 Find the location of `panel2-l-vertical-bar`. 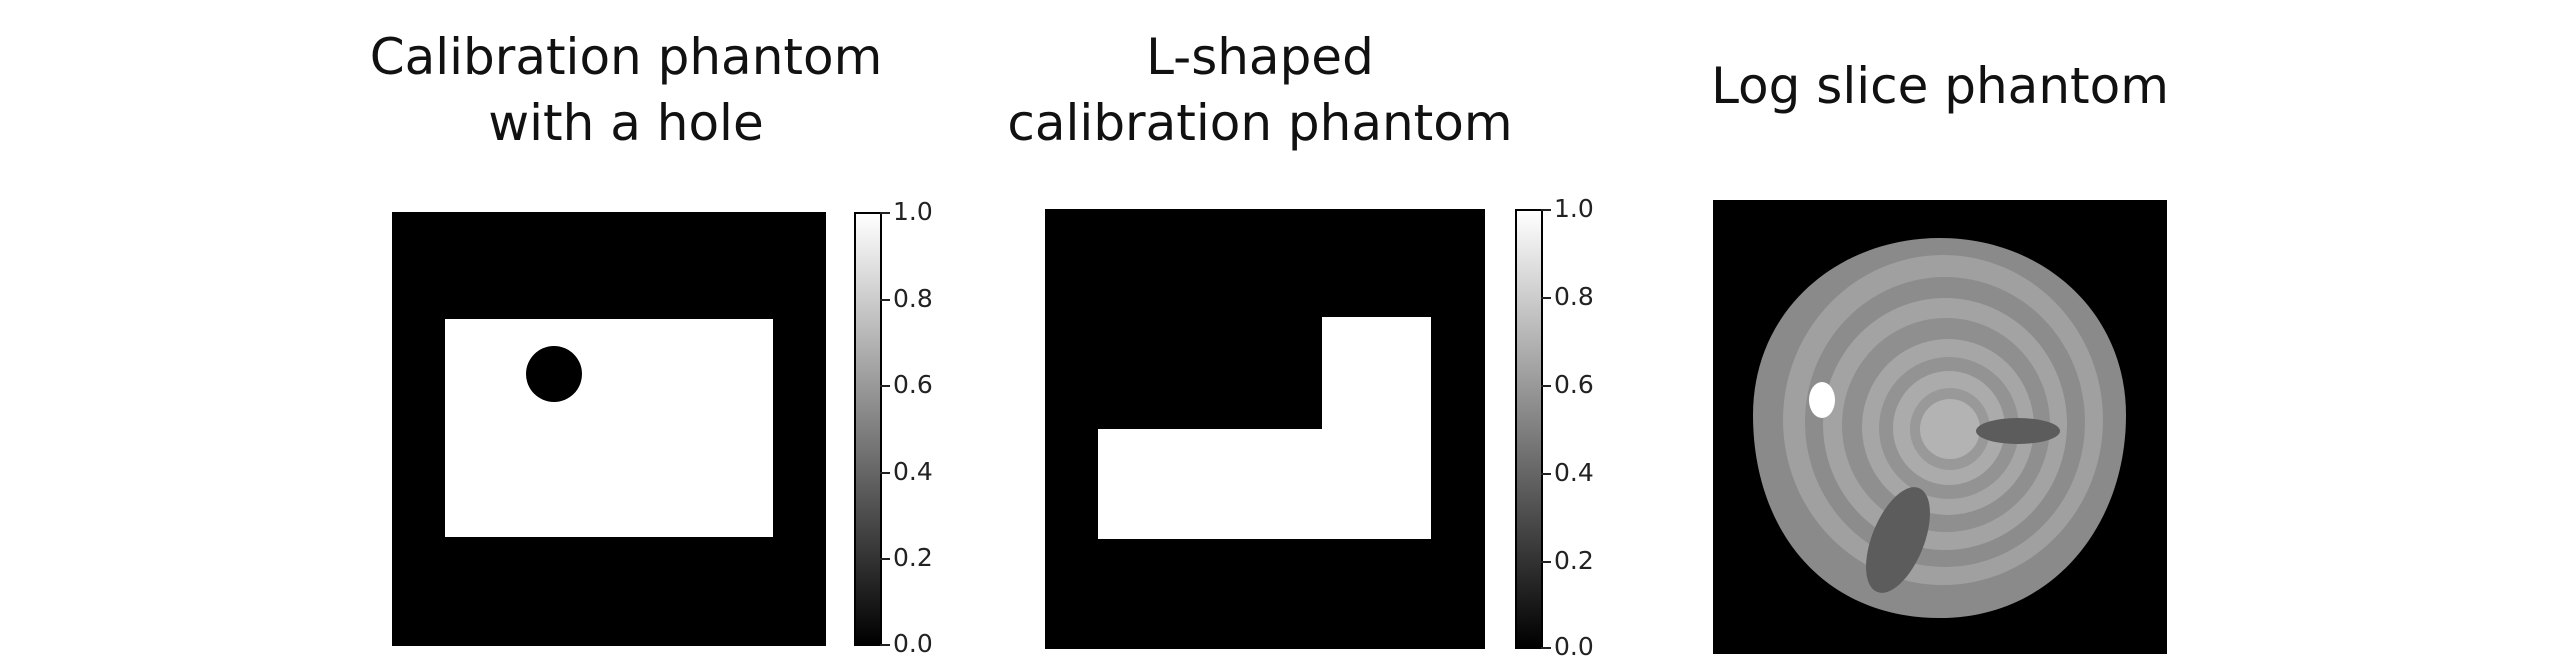

panel2-l-vertical-bar is located at coordinates (1376, 374).